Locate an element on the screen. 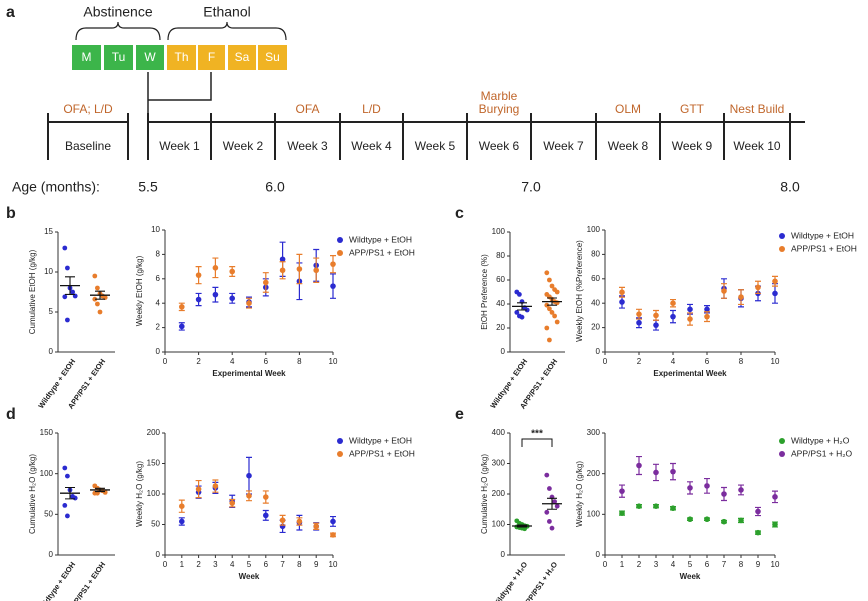 The height and width of the screenshot is (601, 868). y-tick-label: 10 is located at coordinates (155, 229).